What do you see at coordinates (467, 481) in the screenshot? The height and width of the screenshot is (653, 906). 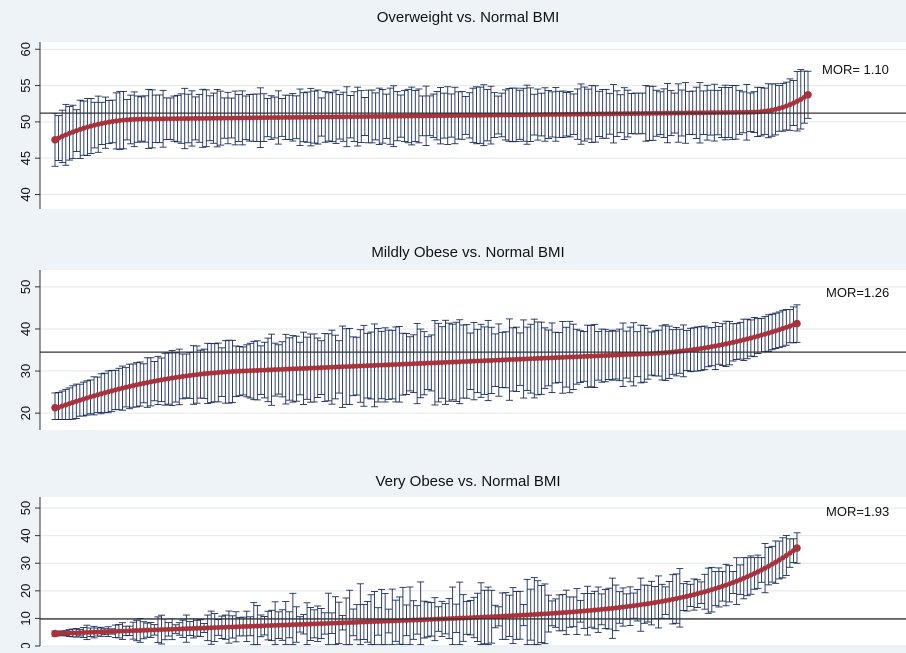 I see `chart-title: Very Obese vs. Normal BMI` at bounding box center [467, 481].